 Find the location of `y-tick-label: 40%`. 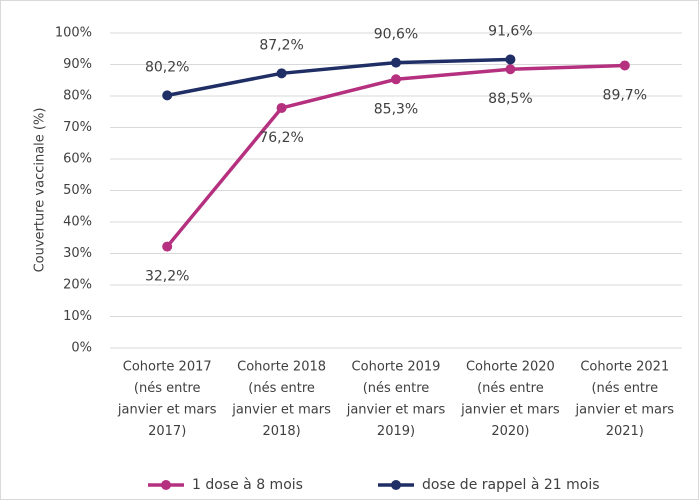

y-tick-label: 40% is located at coordinates (77, 222).